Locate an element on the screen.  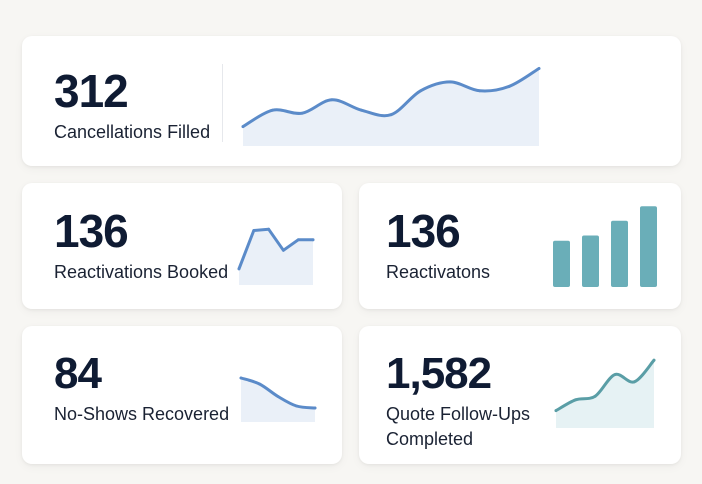
kpi-card-quote-follow-ups: 1,582 Quote Follow-Ups Completed is located at coordinates (520, 395).